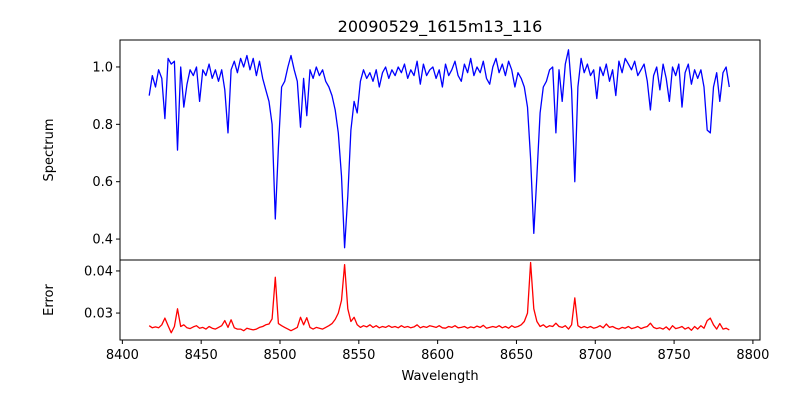  What do you see at coordinates (752, 355) in the screenshot?
I see `x-tick-label: 8800` at bounding box center [752, 355].